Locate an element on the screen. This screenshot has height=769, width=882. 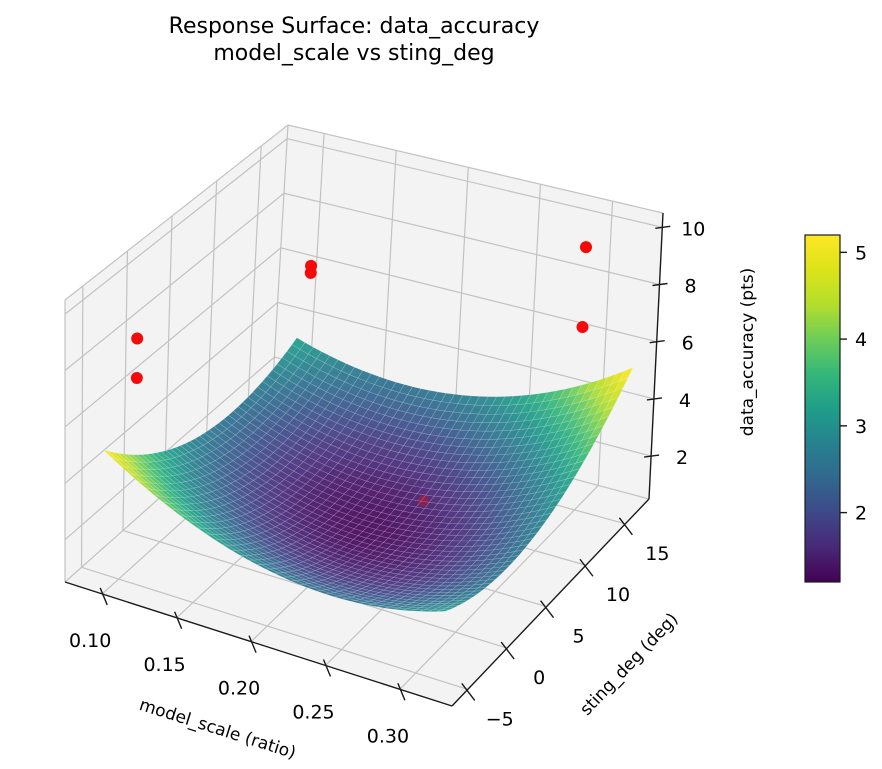
x-axis-label: model_scale (ratio) is located at coordinates (218, 729).